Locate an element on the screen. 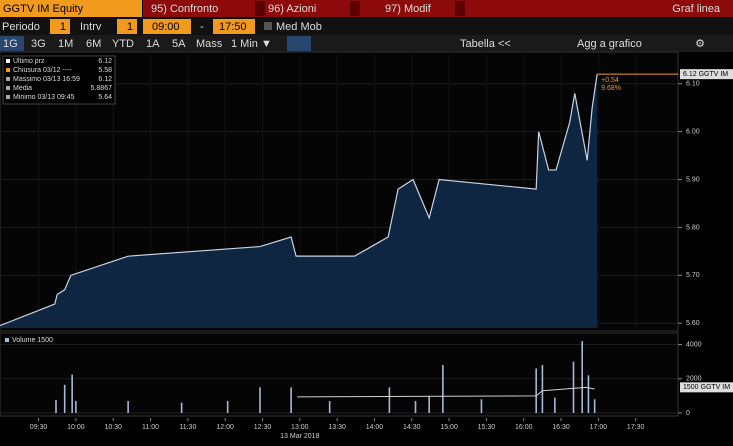 The height and width of the screenshot is (446, 733). menu: 97) Modif is located at coordinates (408, 9).